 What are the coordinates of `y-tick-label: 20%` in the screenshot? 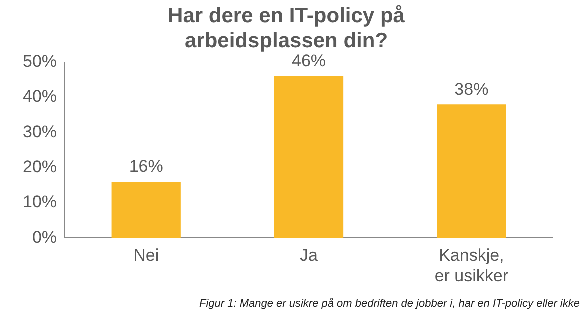 It's located at (40, 167).